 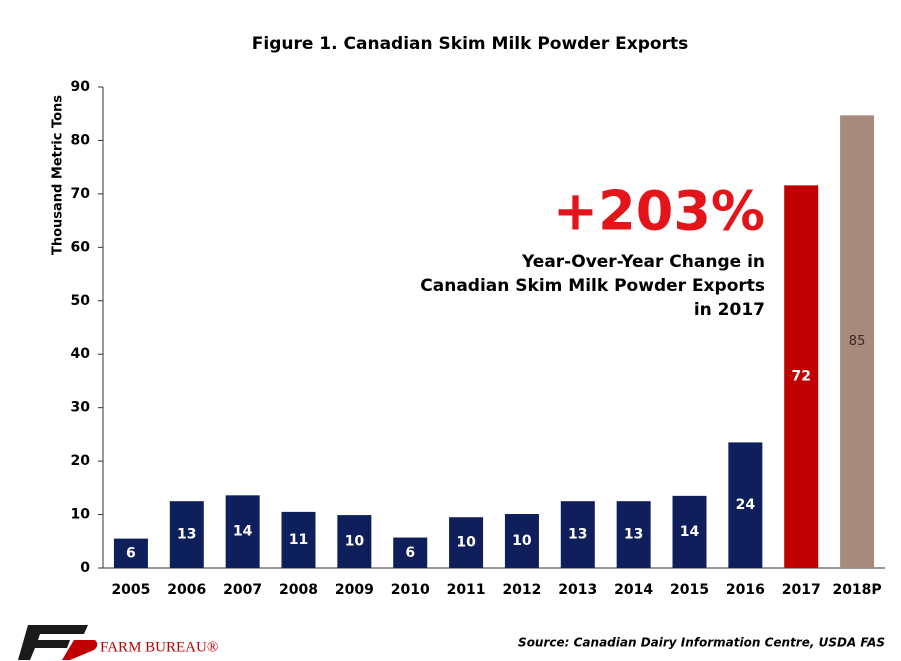 I want to click on x-tick-label: 2015, so click(x=689, y=590).